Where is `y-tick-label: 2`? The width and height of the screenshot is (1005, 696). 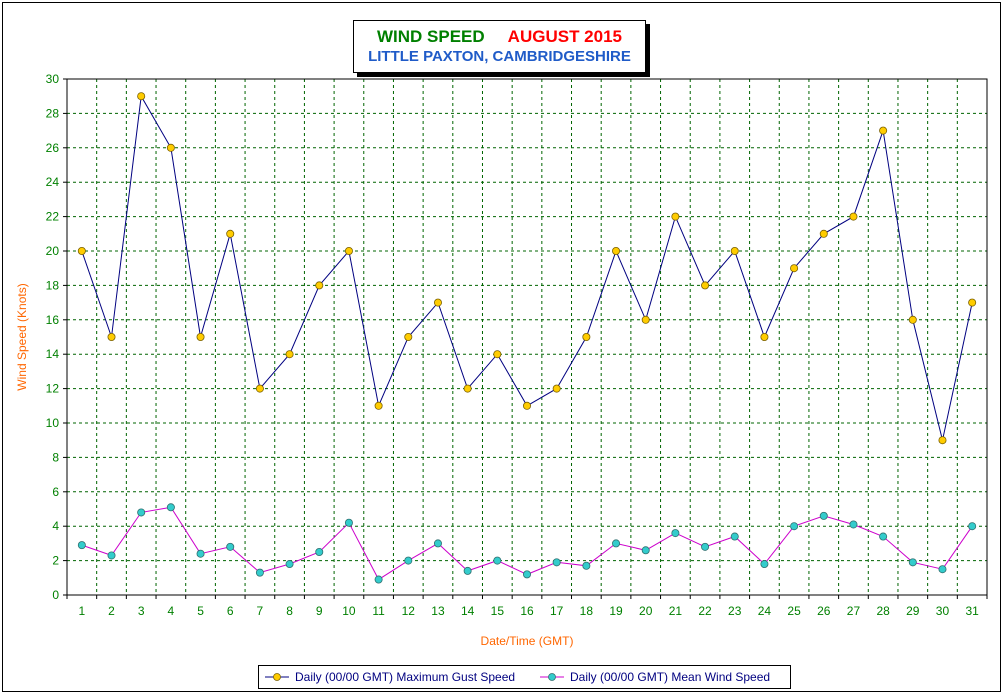 y-tick-label: 2 is located at coordinates (55, 561).